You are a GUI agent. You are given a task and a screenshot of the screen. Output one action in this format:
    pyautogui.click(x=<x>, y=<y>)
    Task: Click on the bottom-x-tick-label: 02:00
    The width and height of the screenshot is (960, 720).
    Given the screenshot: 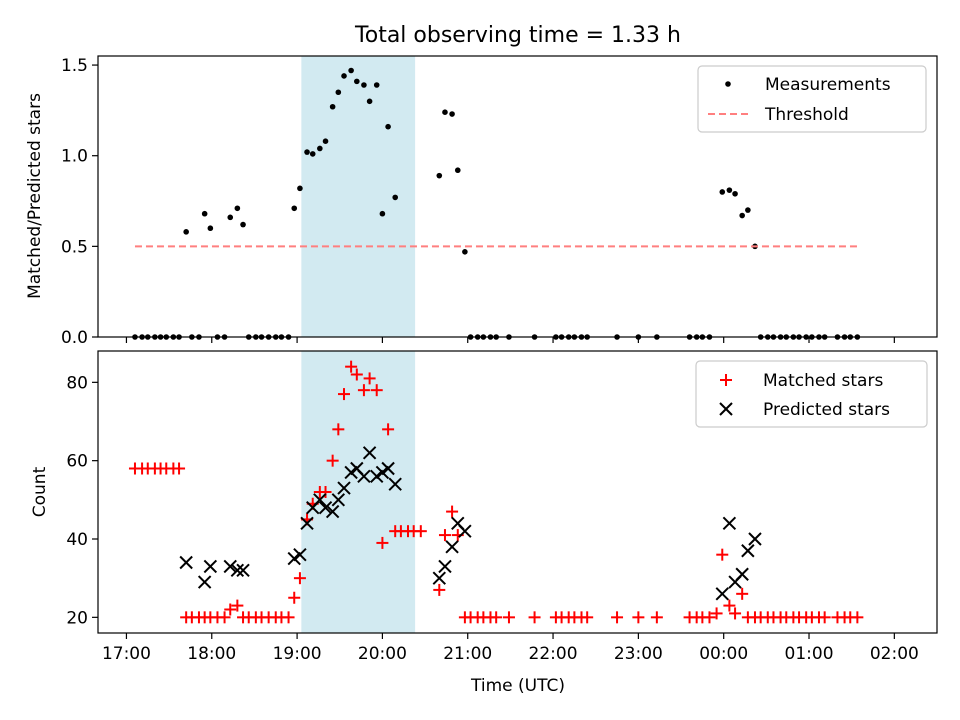 What is the action you would take?
    pyautogui.click(x=894, y=654)
    